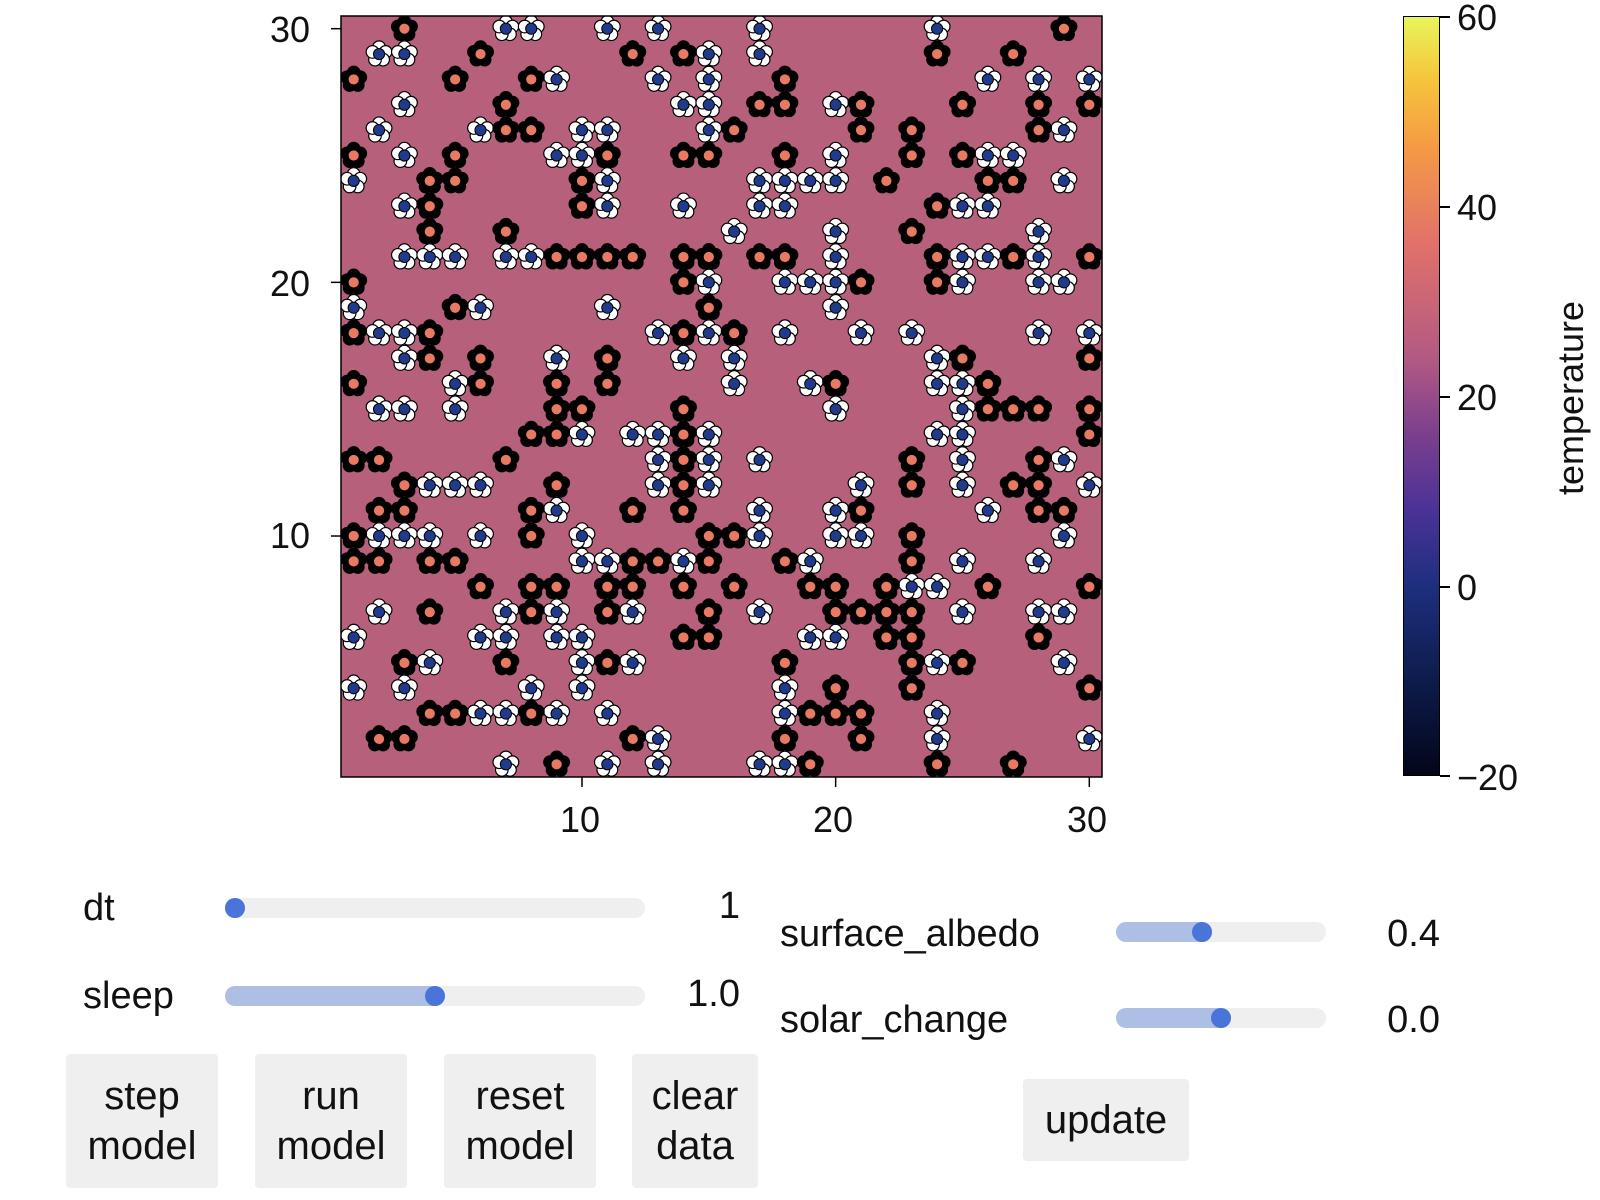  I want to click on update-button: update, so click(1106, 1120).